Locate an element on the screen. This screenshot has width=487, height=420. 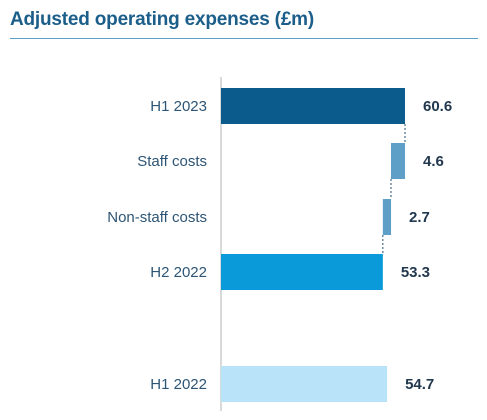
category-label-h1-2023: H1 2023 is located at coordinates (178, 106).